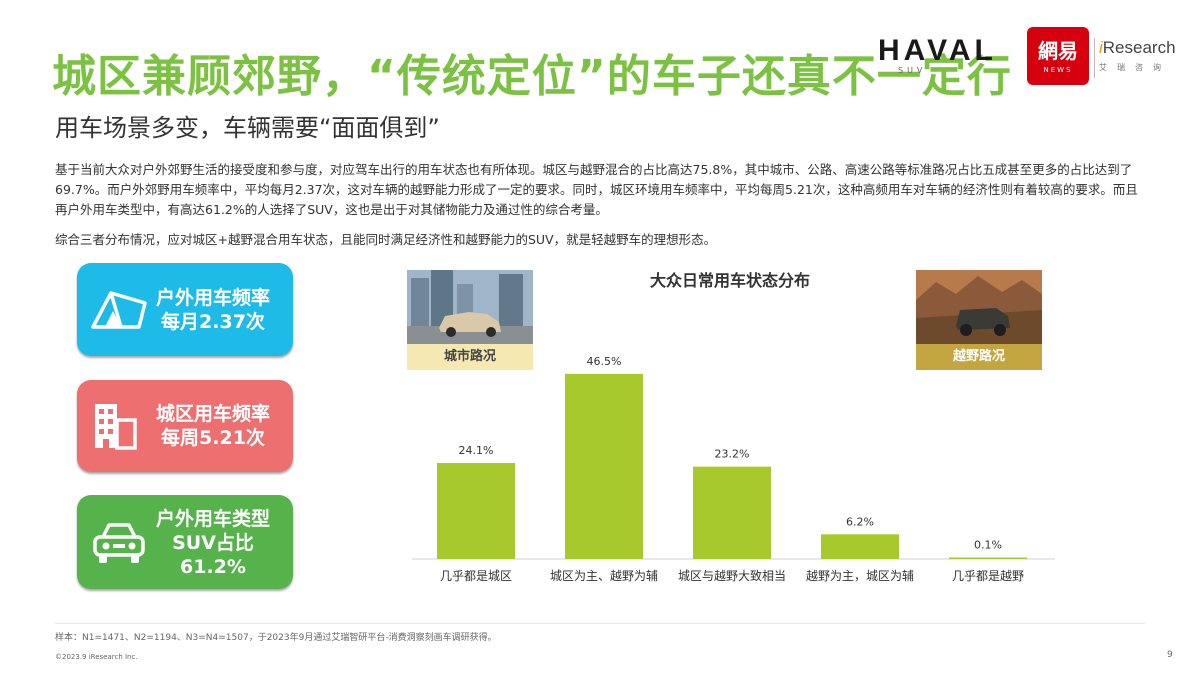  Describe the element at coordinates (185, 309) in the screenshot. I see `outdoor-frequency-card: 户外用车频率 每月2.37次` at that location.